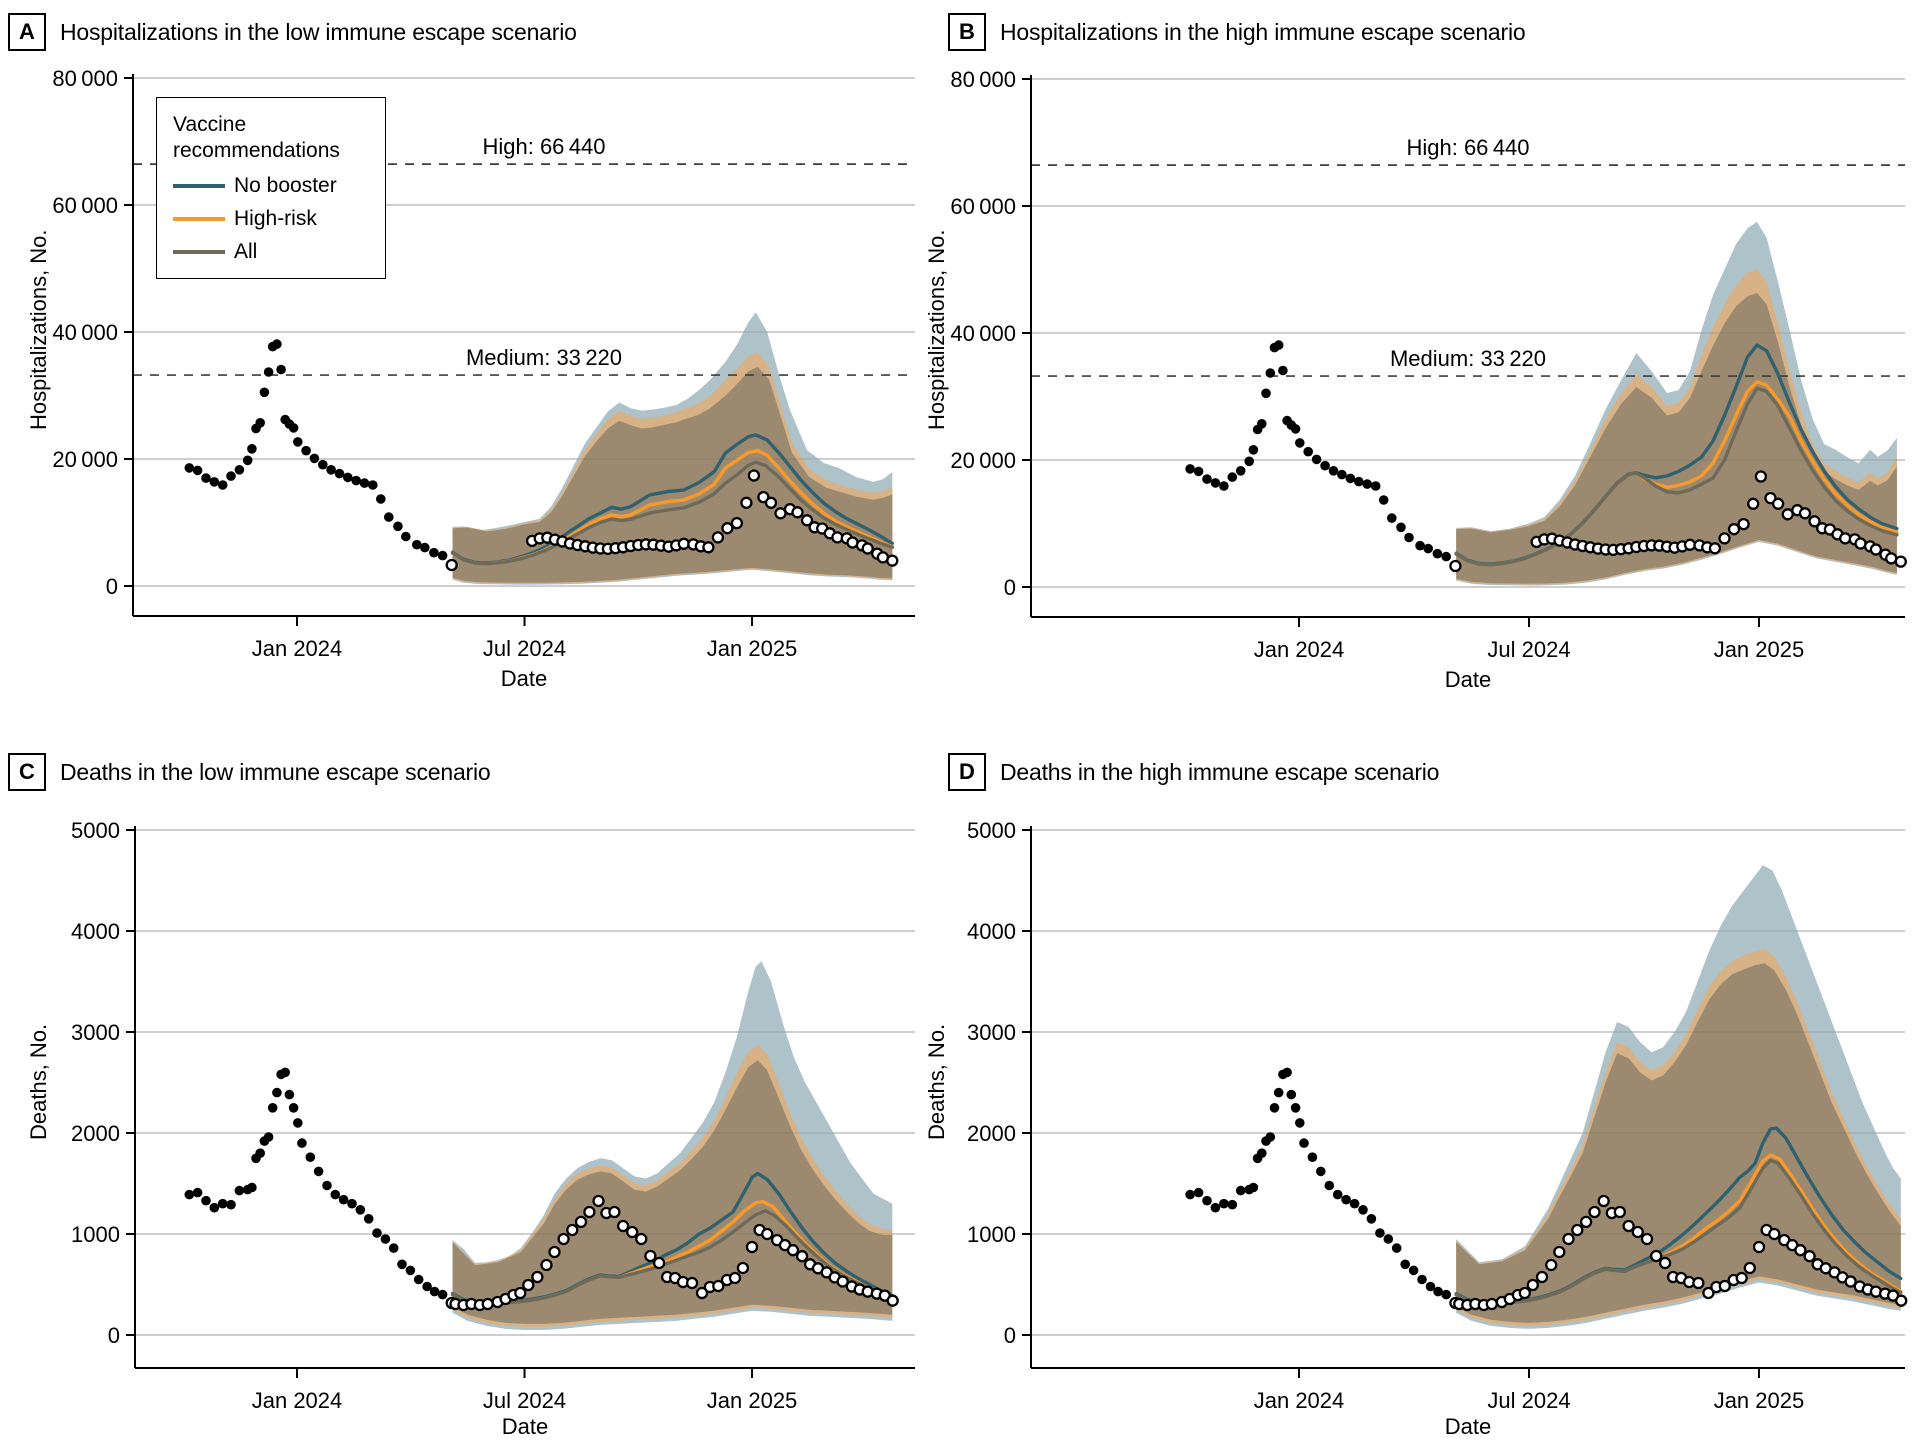 The width and height of the screenshot is (1928, 1449). What do you see at coordinates (672, 474) in the screenshot?
I see `panel-a-band-all` at bounding box center [672, 474].